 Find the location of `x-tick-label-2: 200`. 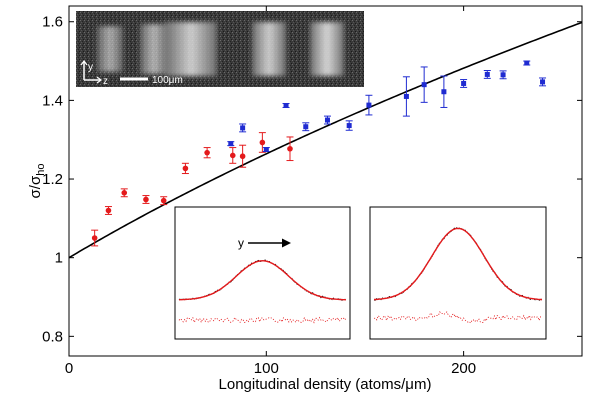

x-tick-label-2: 200 is located at coordinates (463, 368).